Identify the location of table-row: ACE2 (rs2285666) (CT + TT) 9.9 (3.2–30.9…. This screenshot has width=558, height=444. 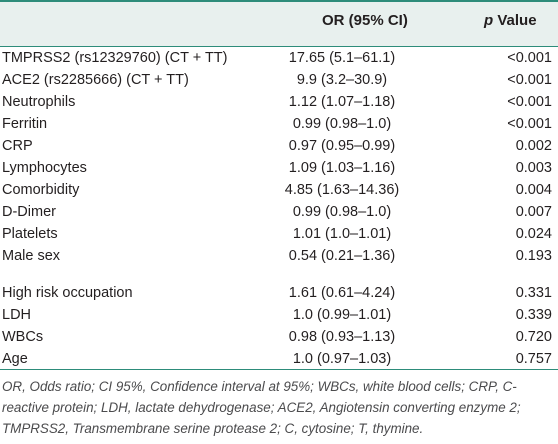
(279, 80).